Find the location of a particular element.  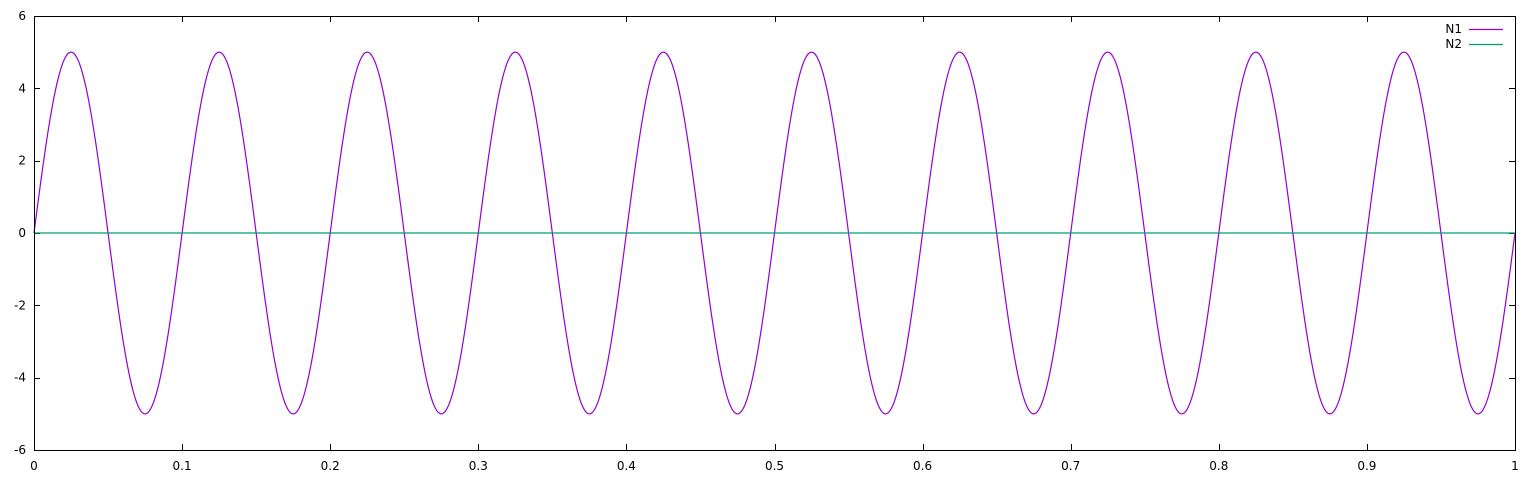

x-tick-label: 0.8 is located at coordinates (1218, 466).